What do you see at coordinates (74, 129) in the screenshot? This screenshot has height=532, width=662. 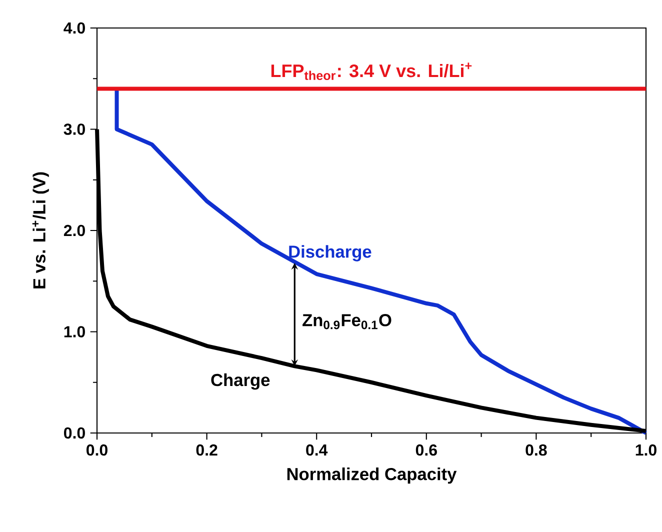 I see `y-tick-label: 3.0` at bounding box center [74, 129].